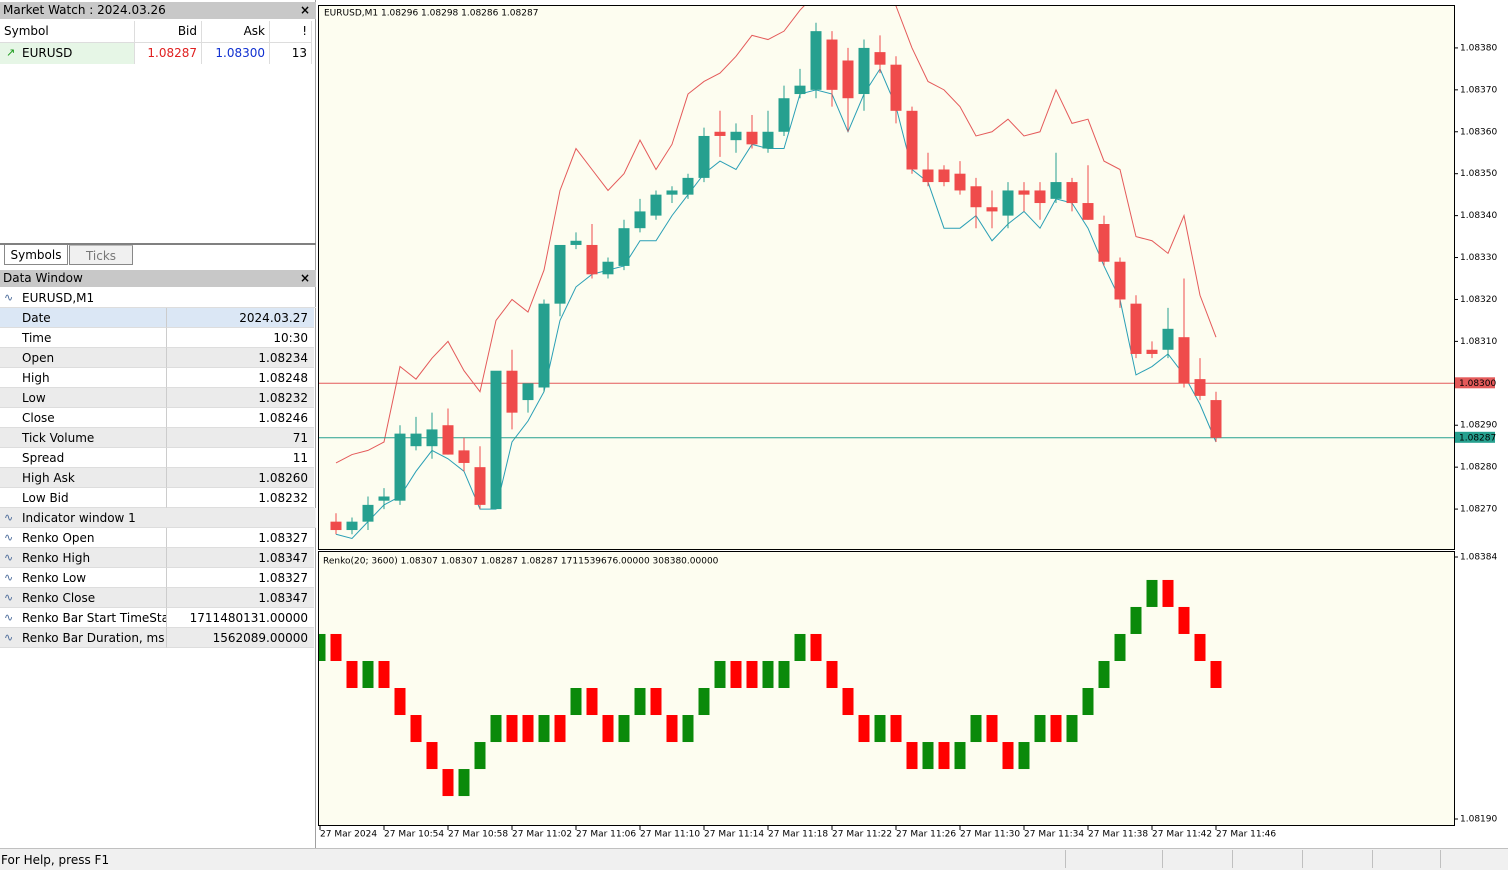  What do you see at coordinates (240, 618) in the screenshot?
I see `data-value: 1711480131.00000` at bounding box center [240, 618].